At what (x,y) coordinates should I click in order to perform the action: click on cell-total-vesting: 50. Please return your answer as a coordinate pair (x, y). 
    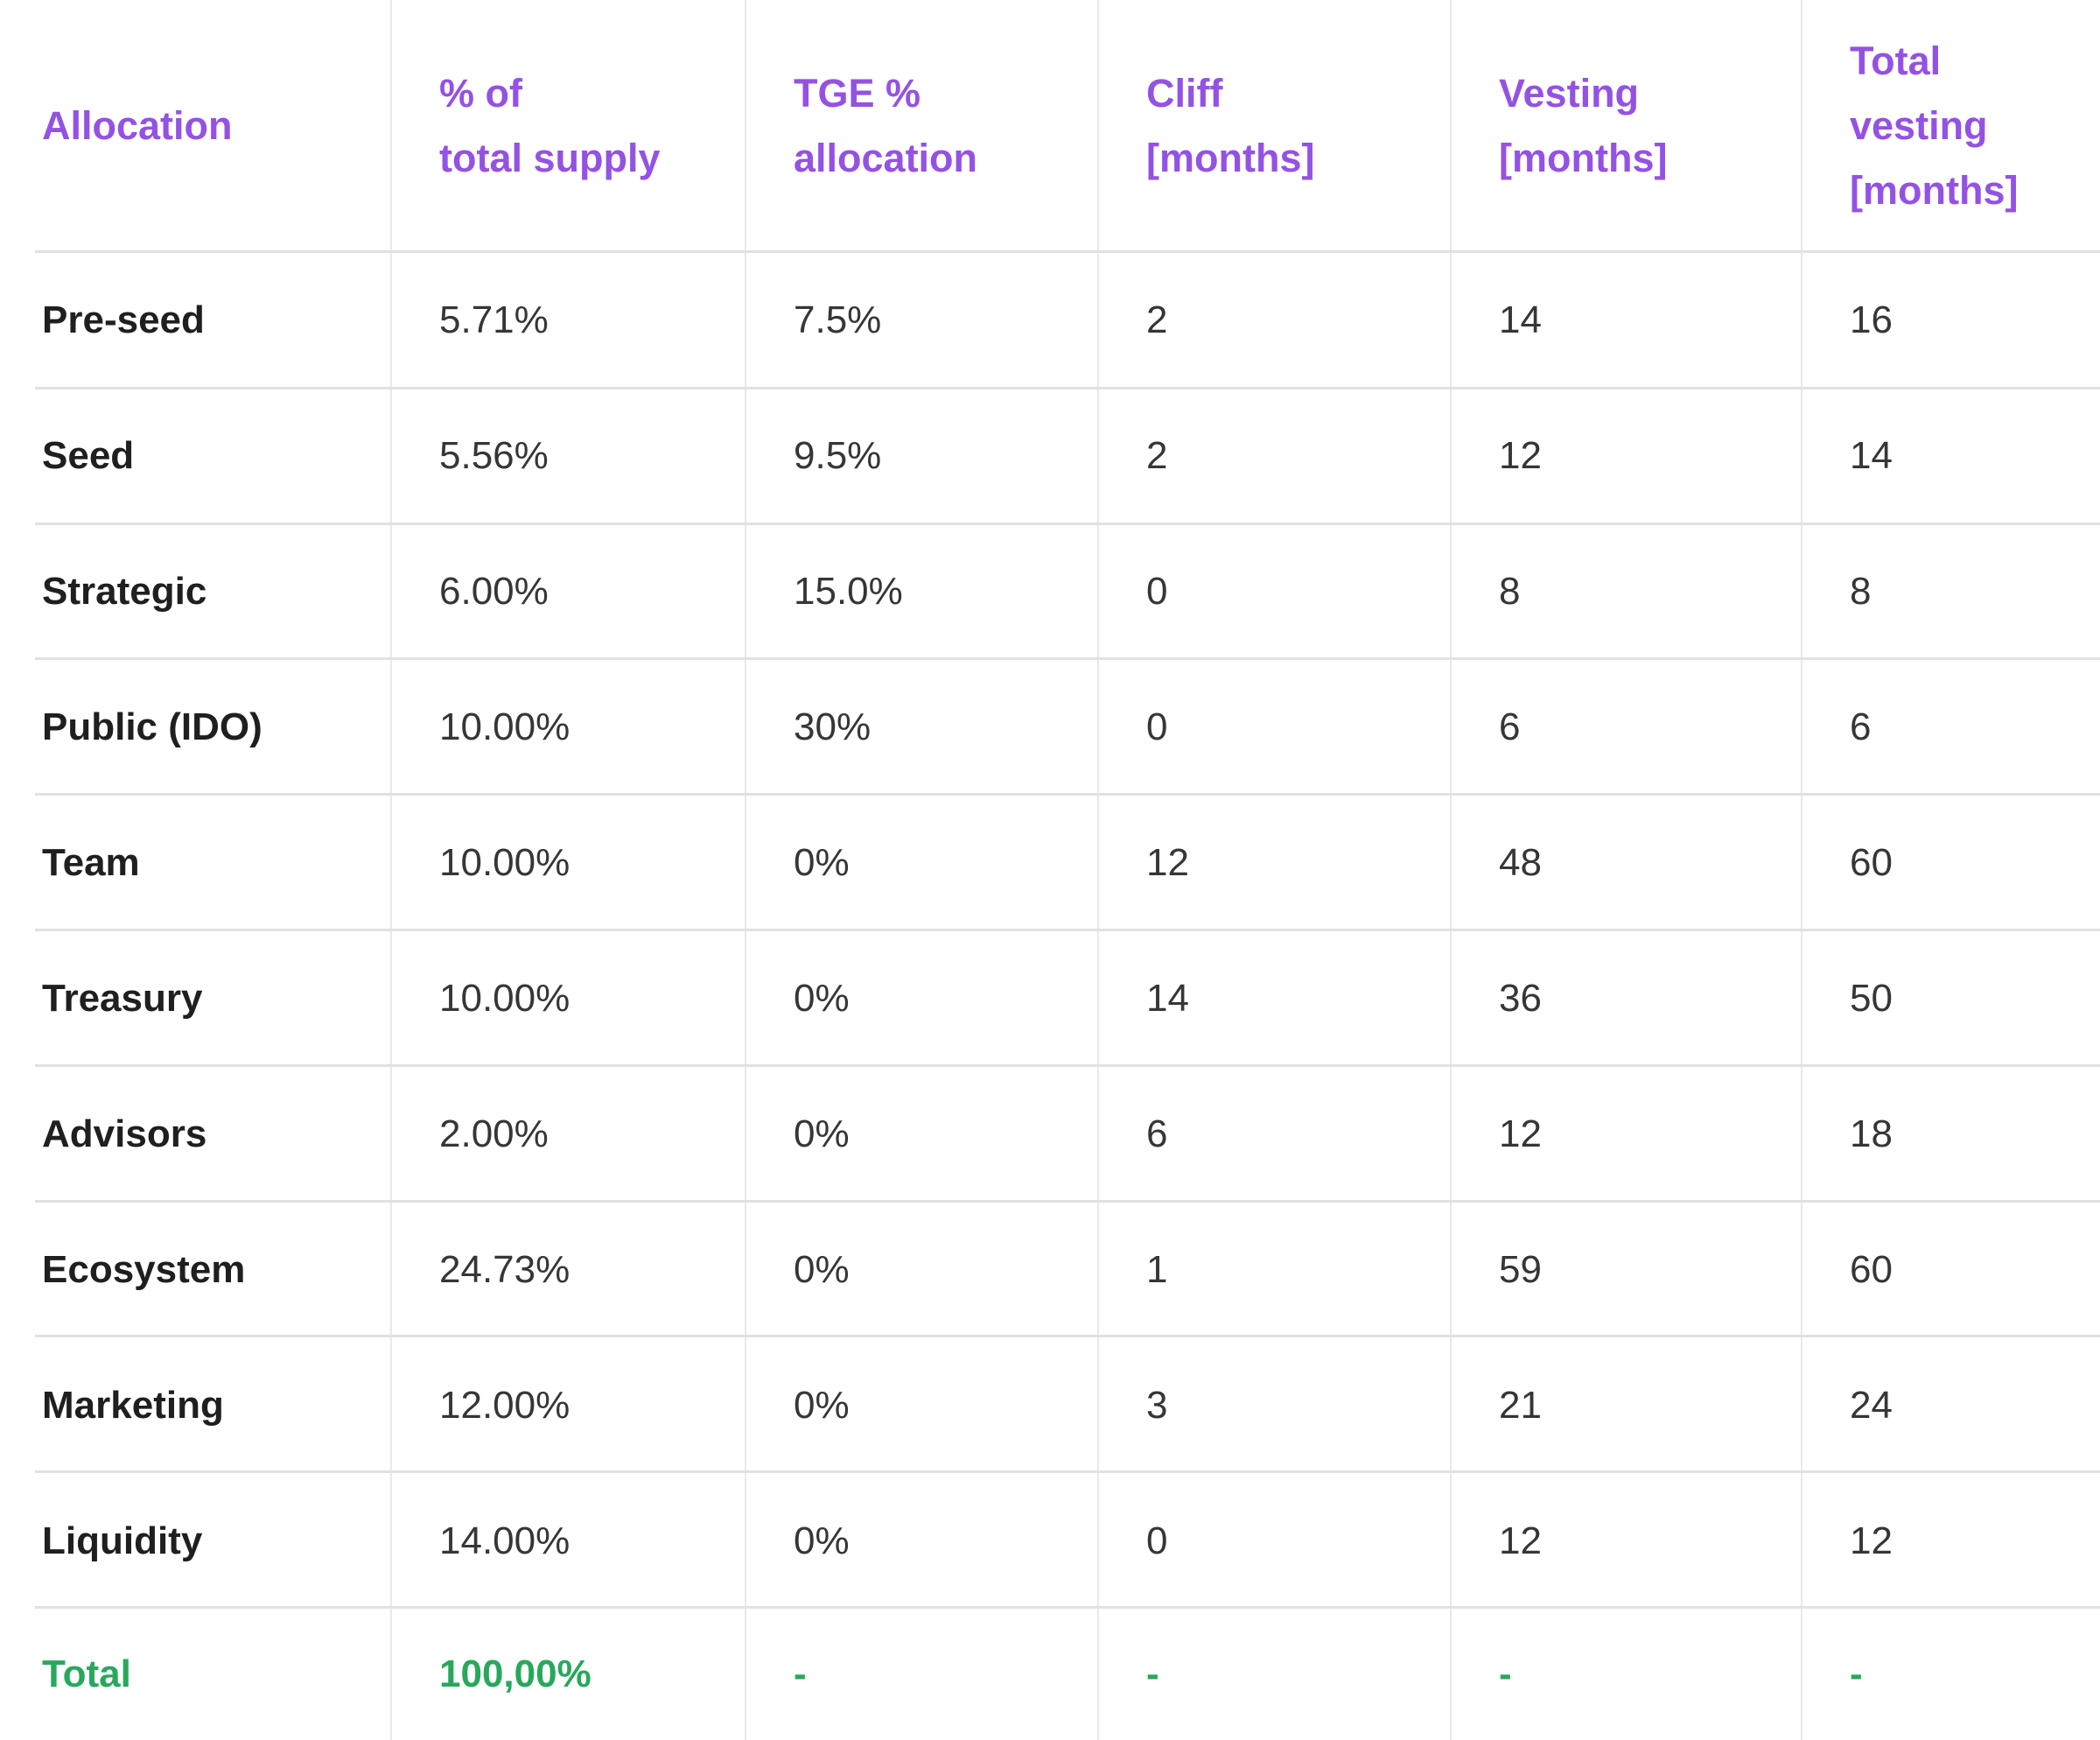
    Looking at the image, I should click on (1871, 998).